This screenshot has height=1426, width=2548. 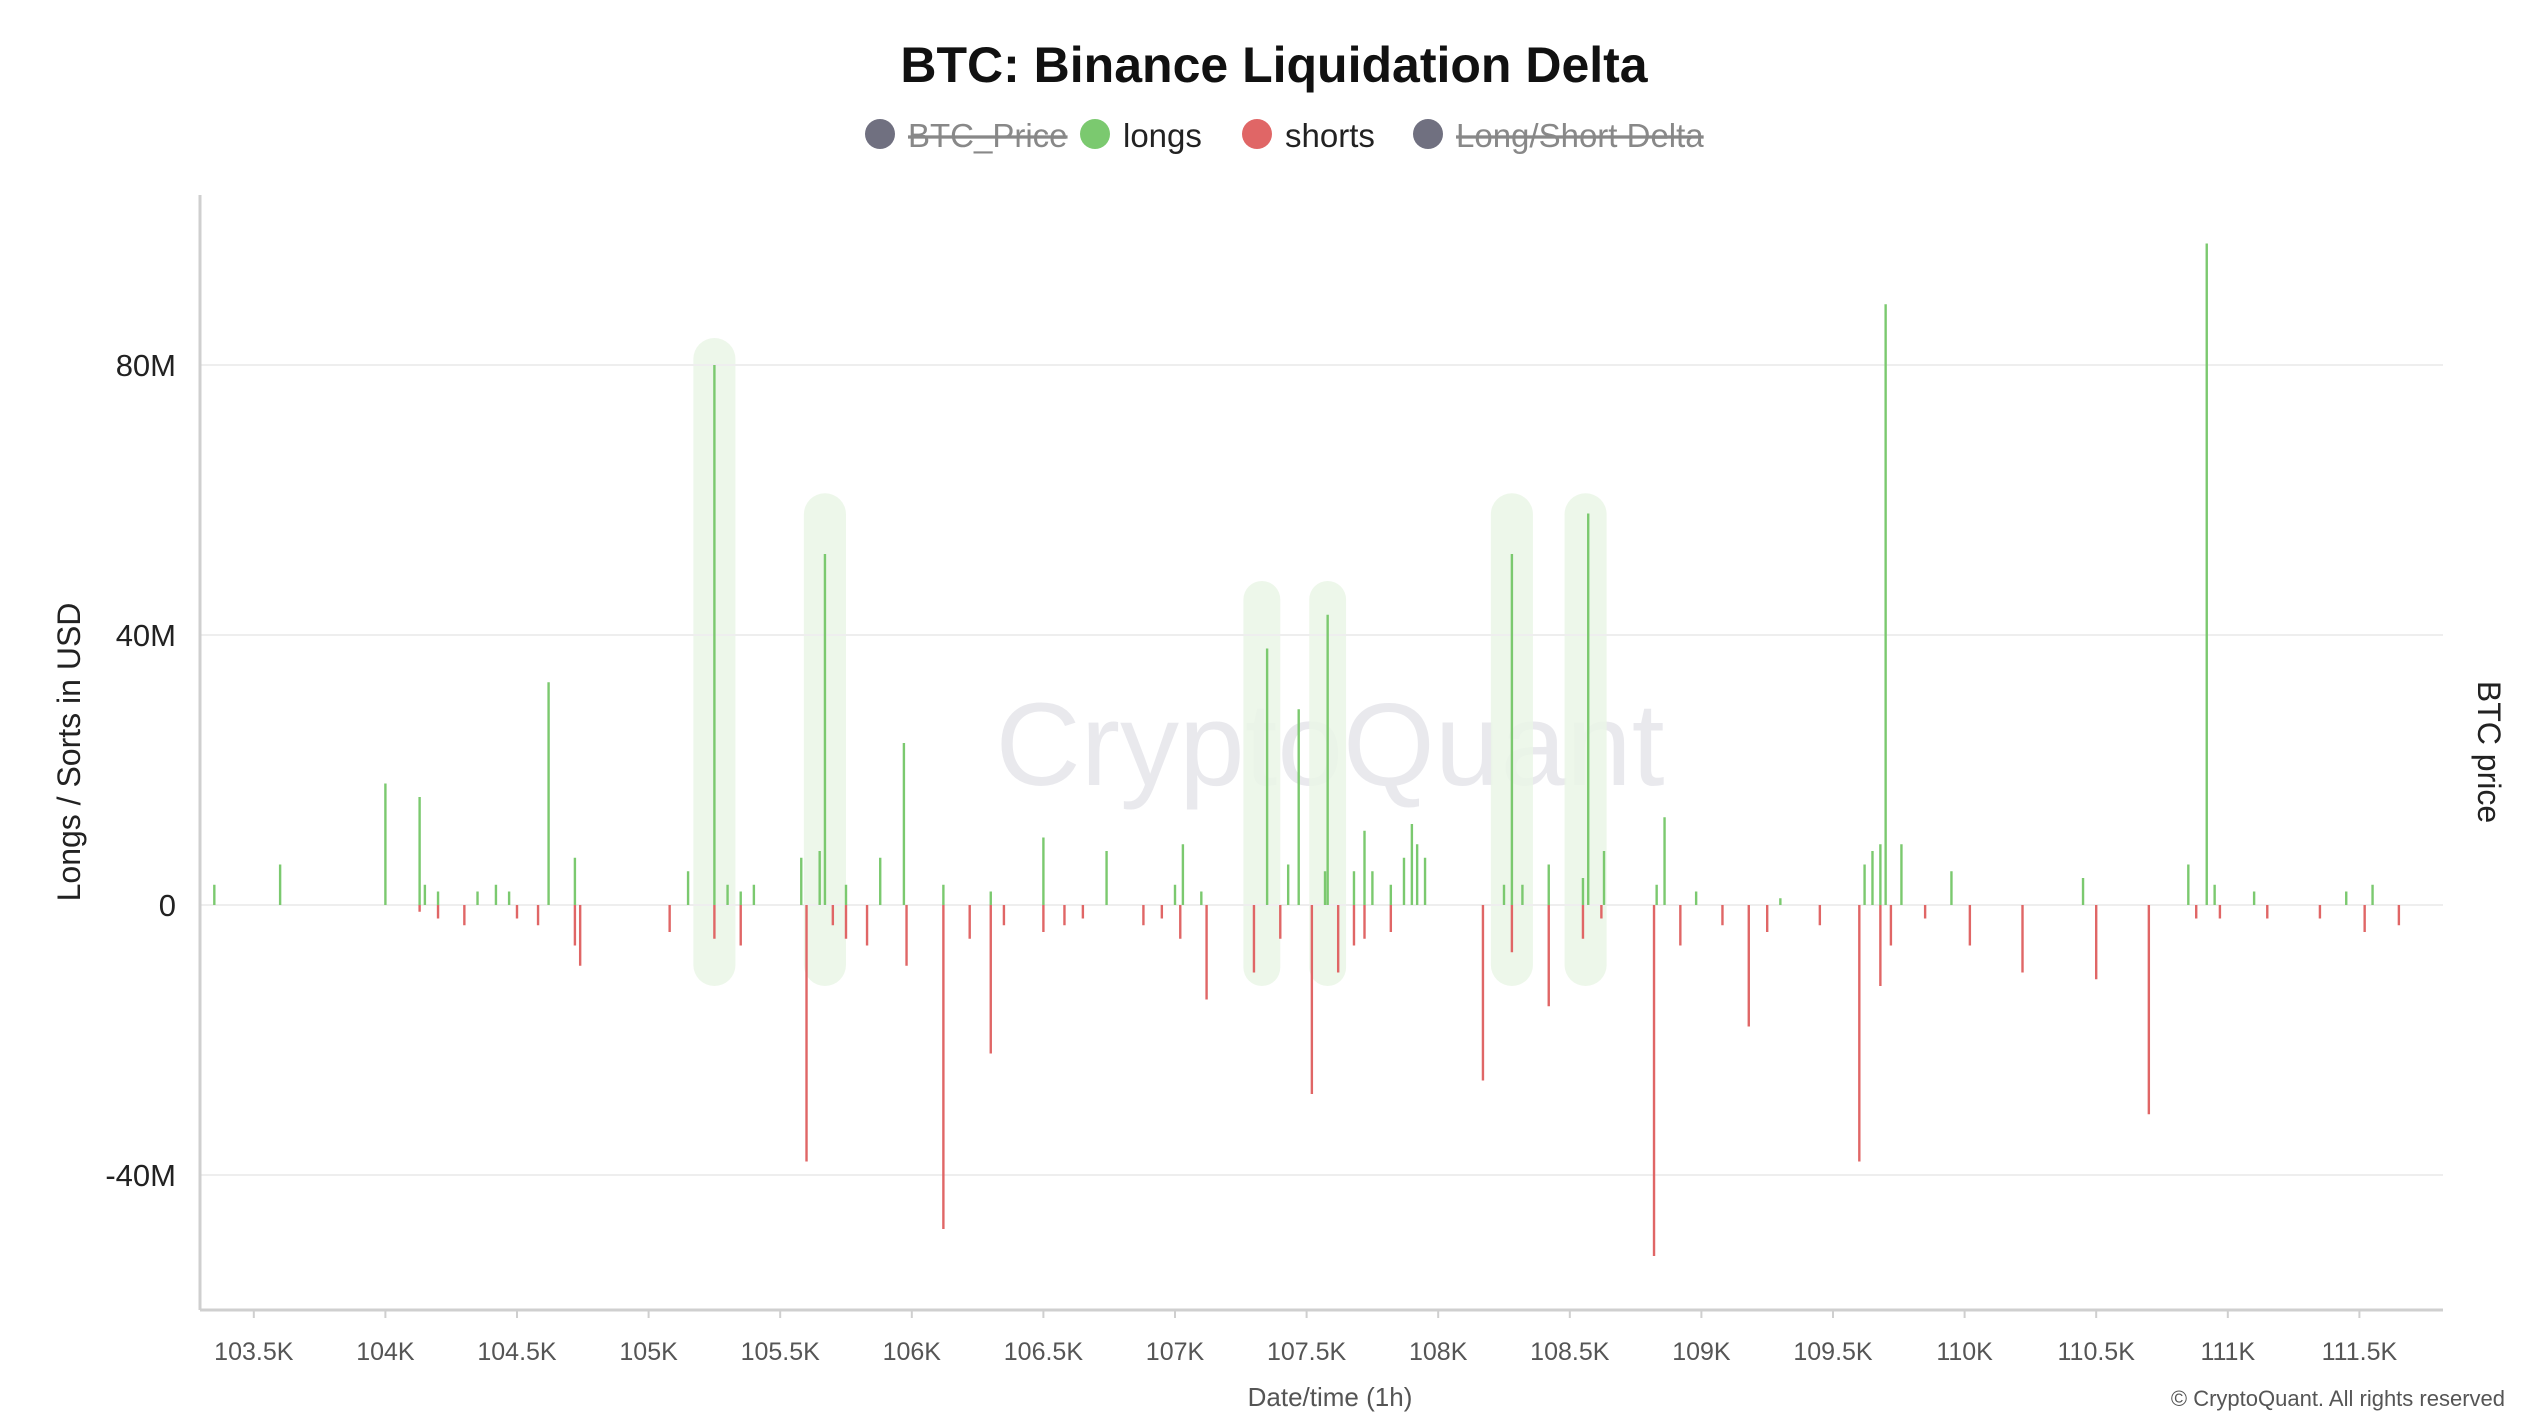 What do you see at coordinates (140, 1175) in the screenshot?
I see `y-tick-label: -40M` at bounding box center [140, 1175].